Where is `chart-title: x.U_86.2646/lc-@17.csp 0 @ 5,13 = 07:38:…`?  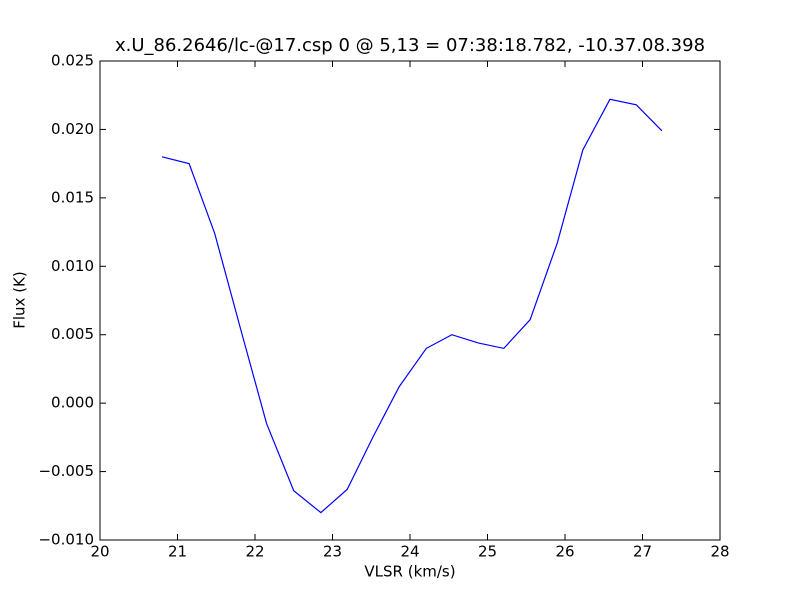 chart-title: x.U_86.2646/lc-@17.csp 0 @ 5,13 = 07:38:… is located at coordinates (410, 45).